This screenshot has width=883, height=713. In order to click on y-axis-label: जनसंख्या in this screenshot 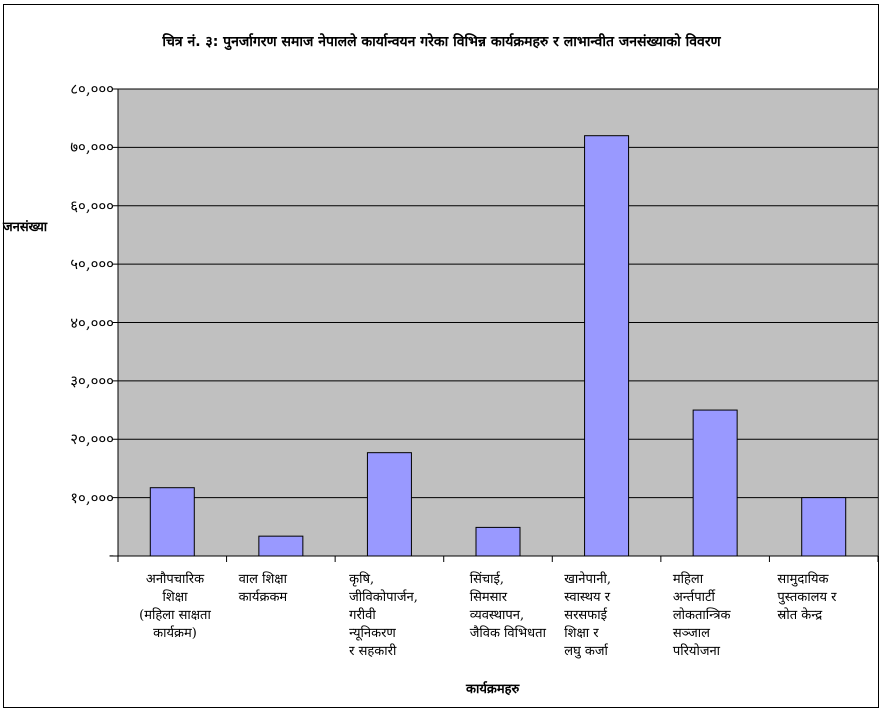, I will do `click(25, 227)`.